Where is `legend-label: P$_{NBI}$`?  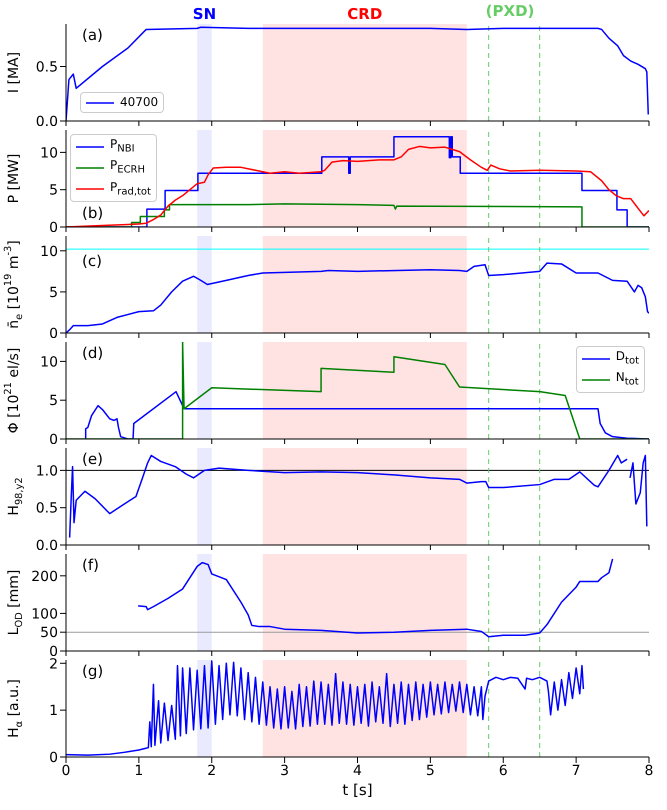
legend-label: P$_{NBI}$ is located at coordinates (122, 146).